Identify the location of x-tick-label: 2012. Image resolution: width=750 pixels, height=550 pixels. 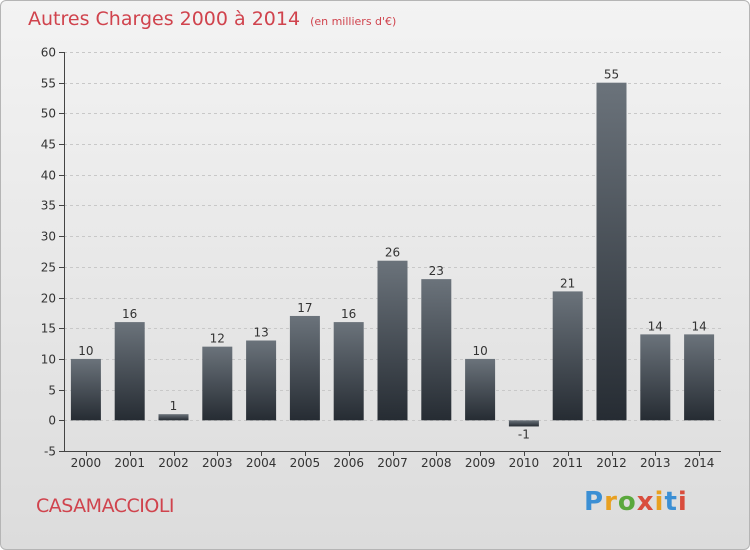
(611, 463).